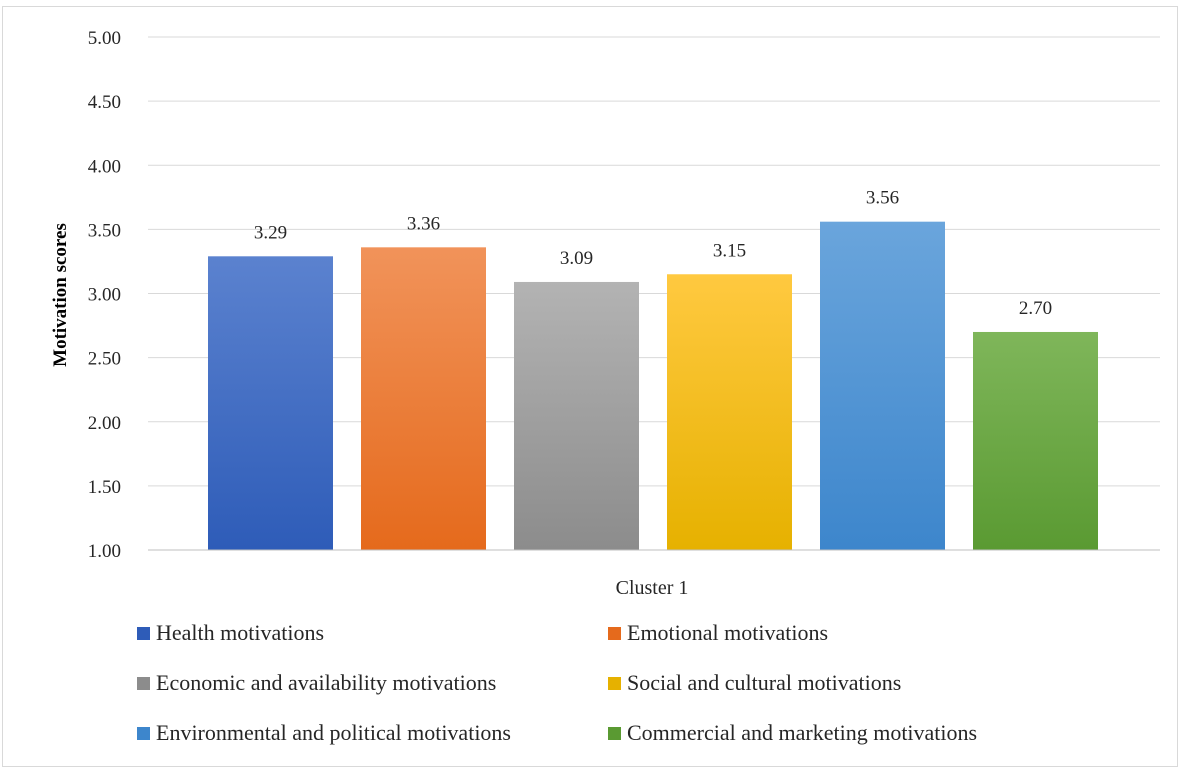 The width and height of the screenshot is (1181, 769). What do you see at coordinates (60, 295) in the screenshot?
I see `y-axis-label: Motivation scores` at bounding box center [60, 295].